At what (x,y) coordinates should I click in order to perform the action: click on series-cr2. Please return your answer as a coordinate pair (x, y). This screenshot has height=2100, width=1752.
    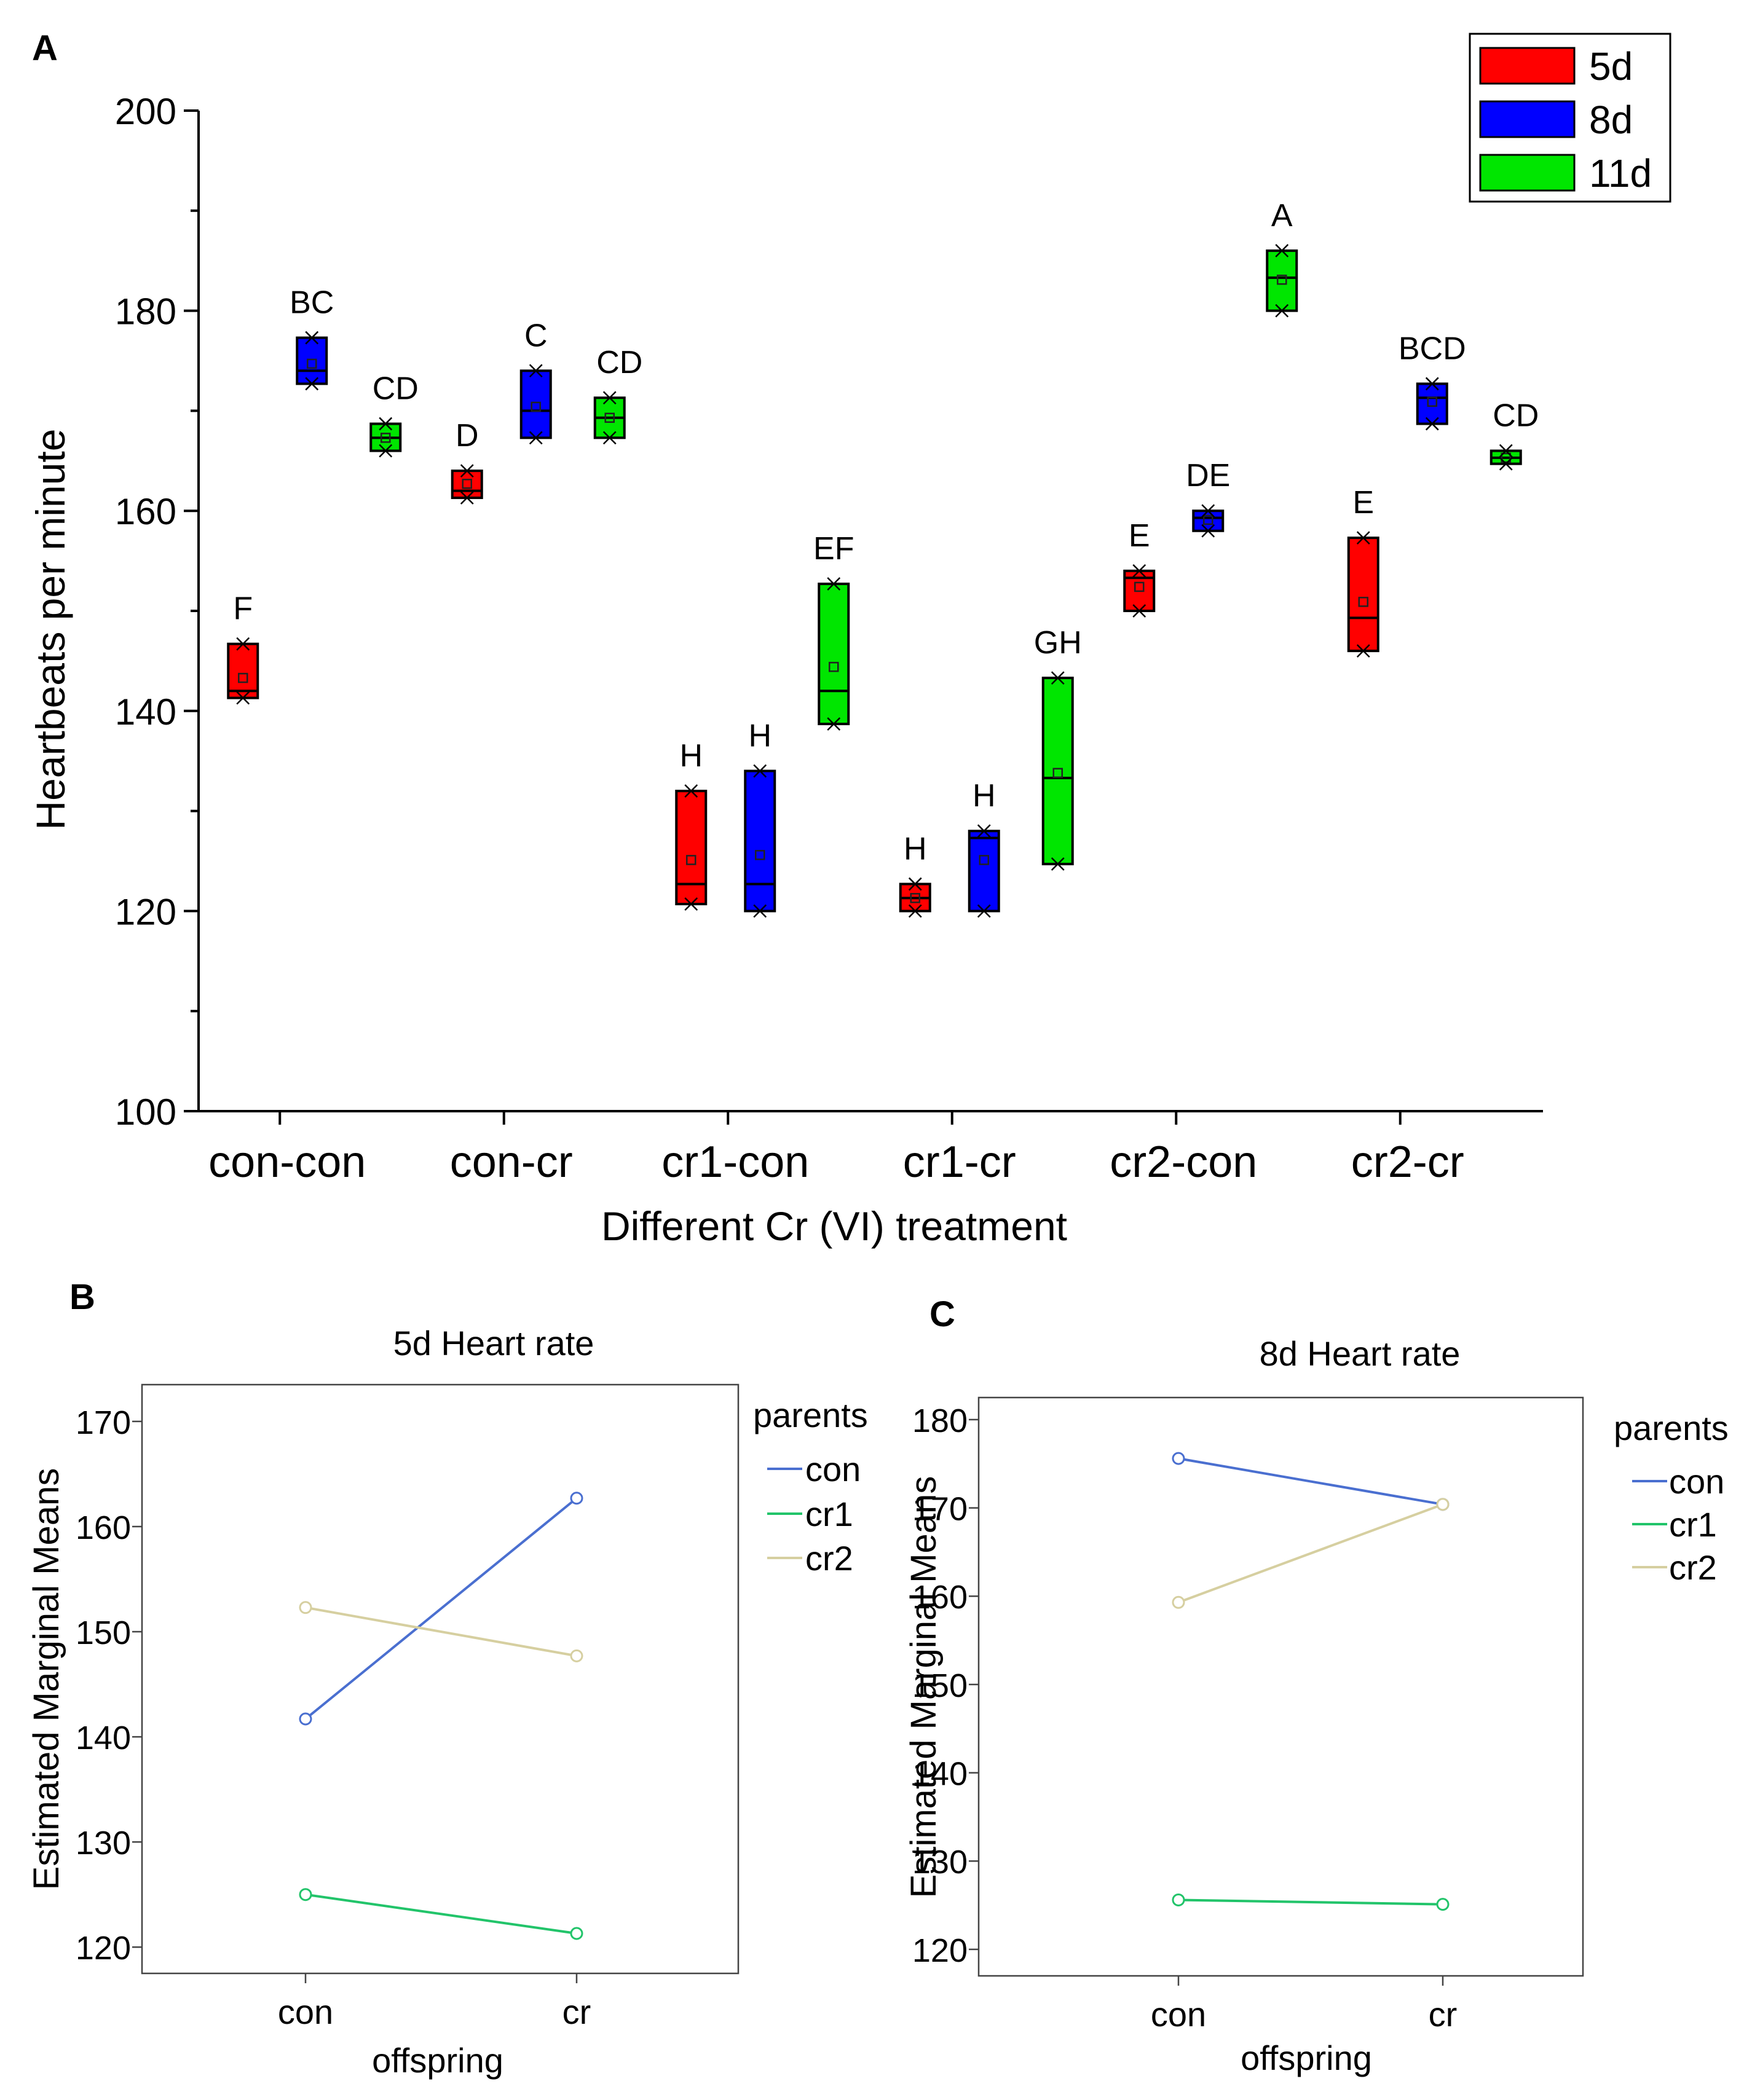
    Looking at the image, I should click on (441, 1632).